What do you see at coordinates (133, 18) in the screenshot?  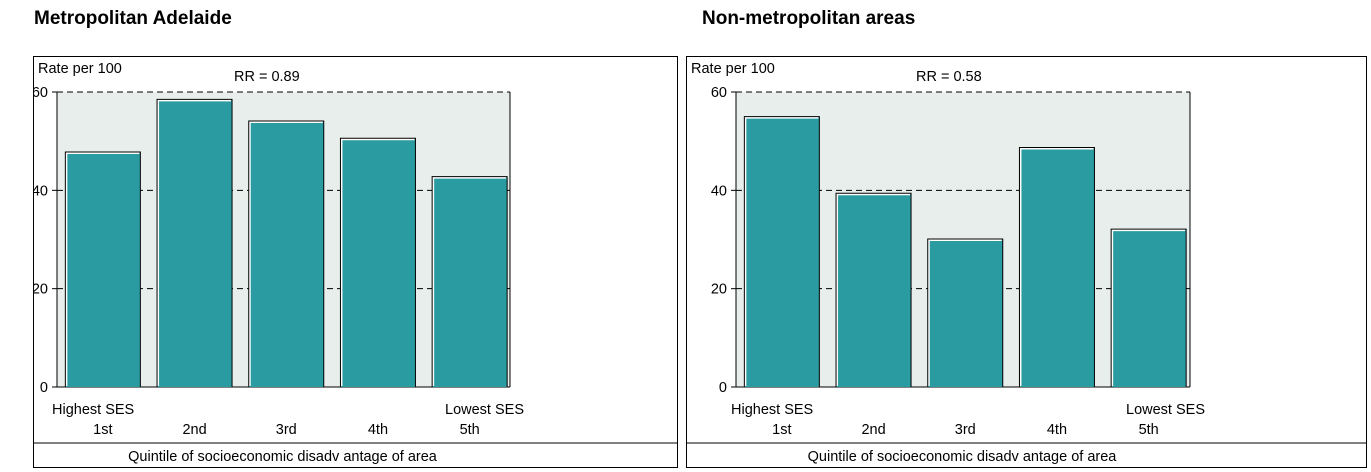 I see `chart-title-metro: Metropolitan Adelaide` at bounding box center [133, 18].